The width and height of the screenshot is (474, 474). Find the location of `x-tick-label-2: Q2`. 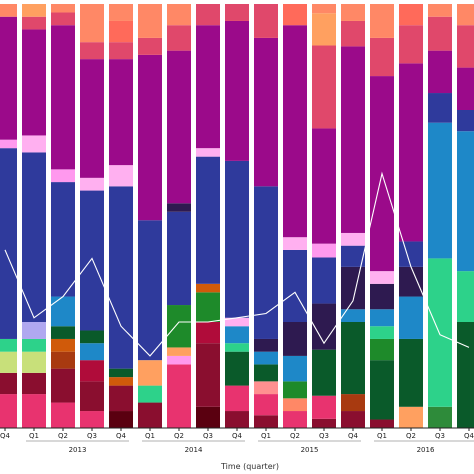

x-tick-label-2: Q2 is located at coordinates (63, 436).